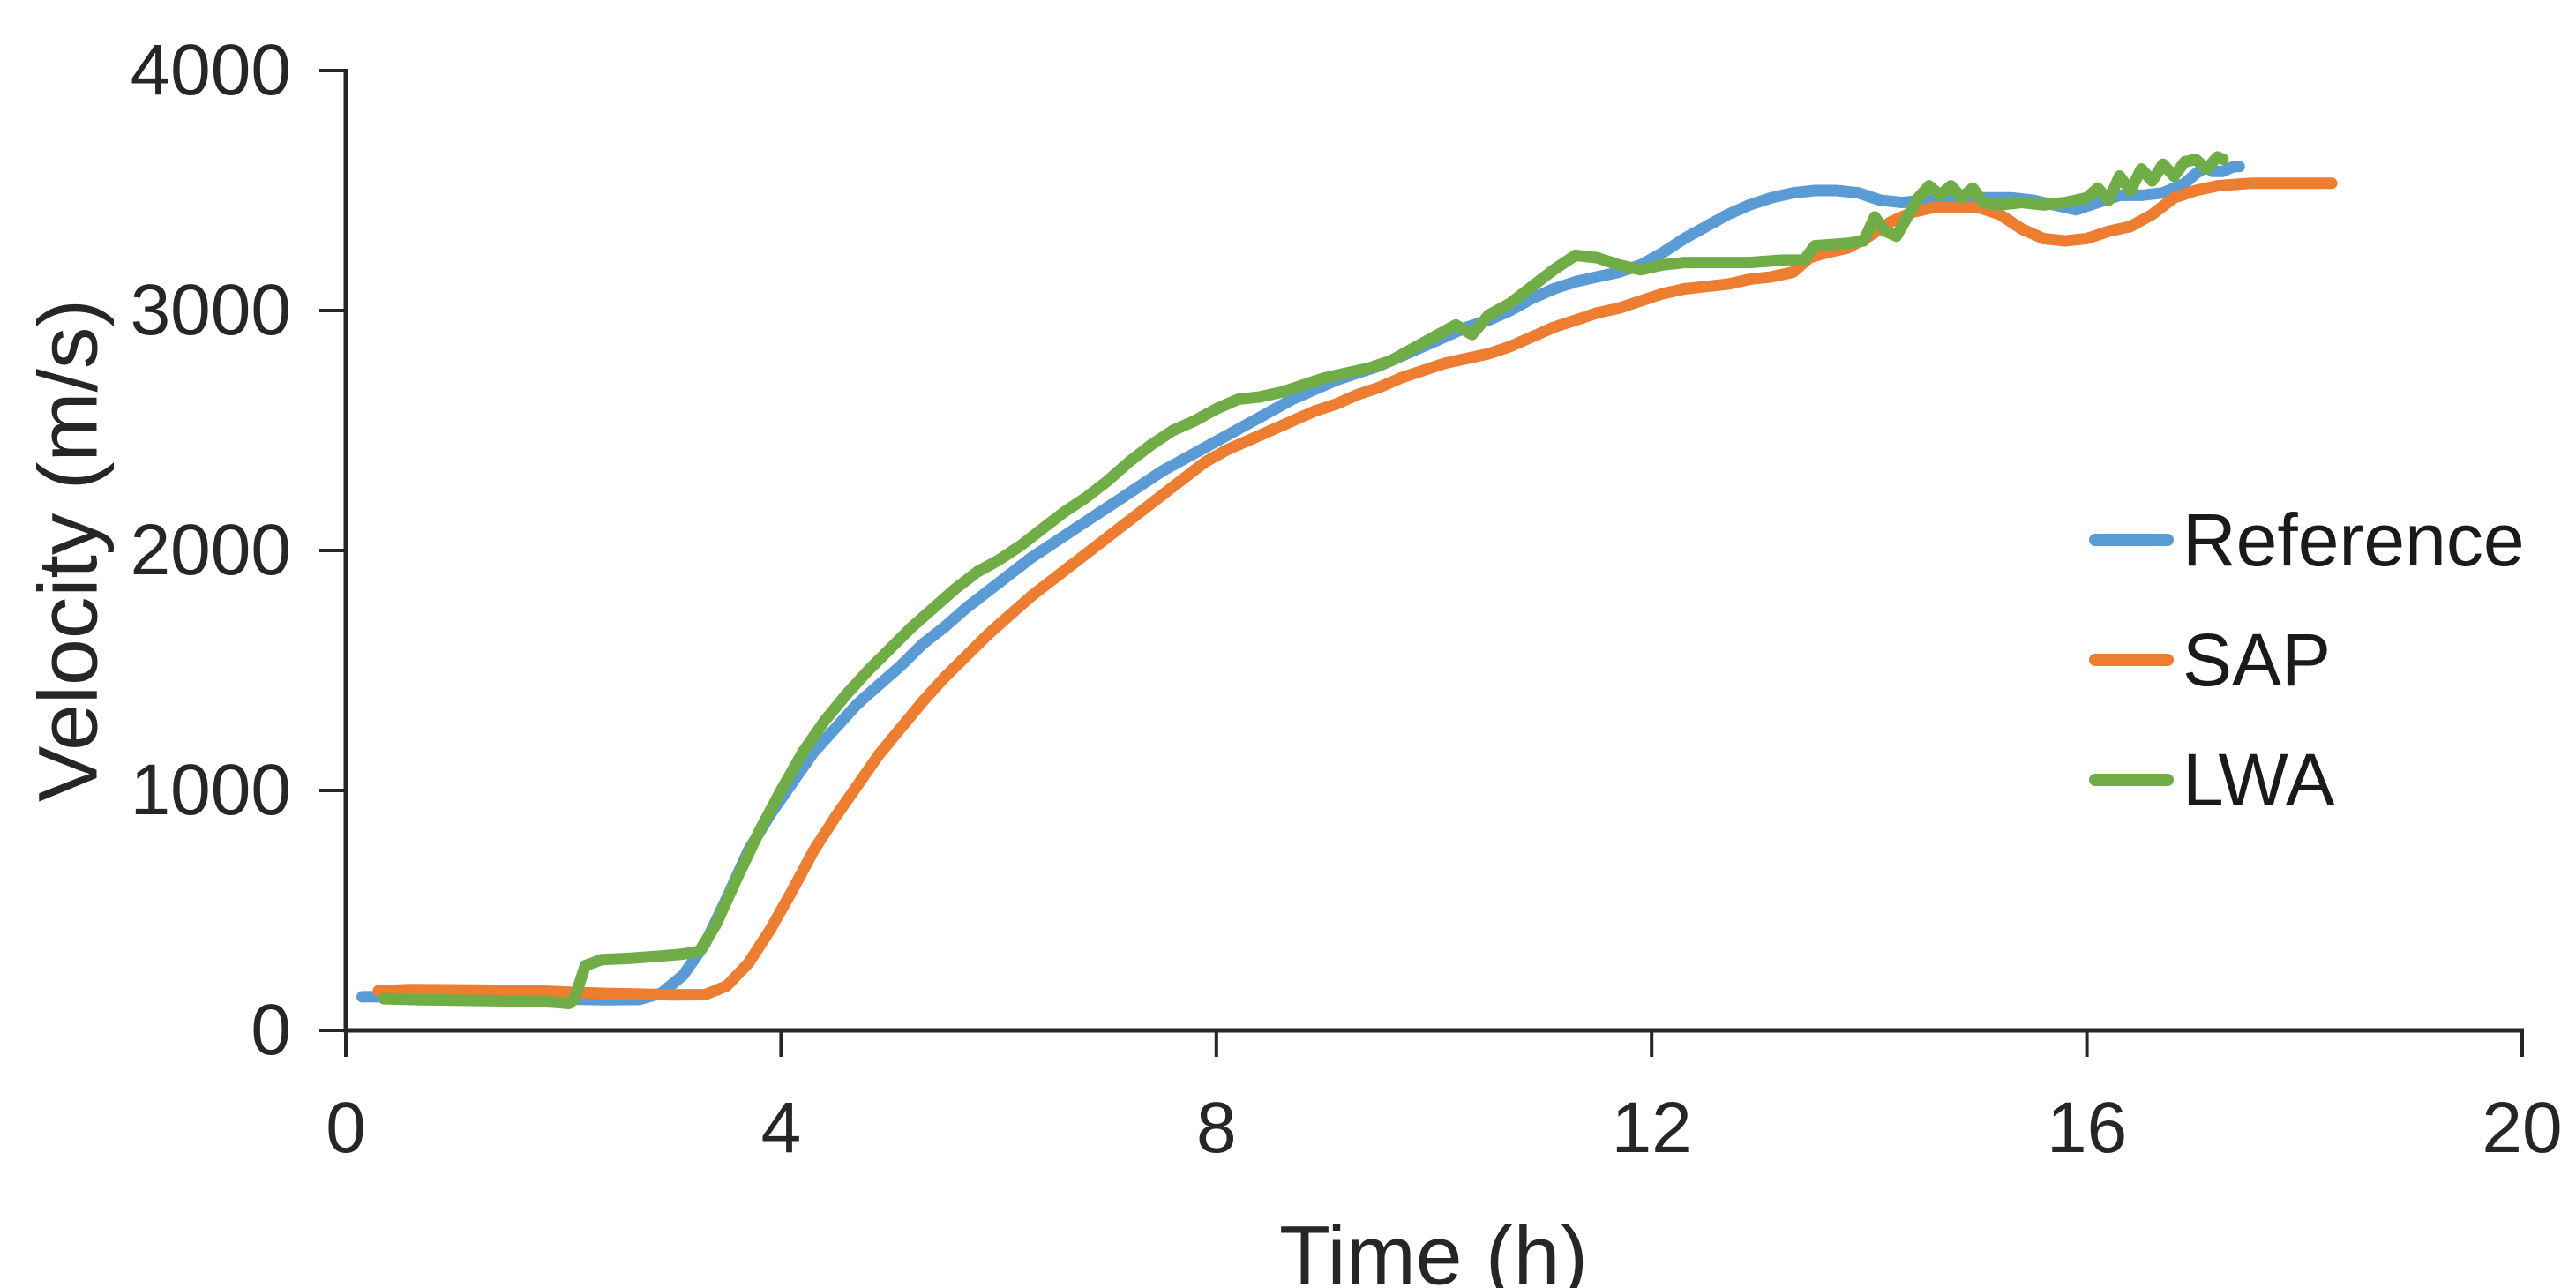  Describe the element at coordinates (2132, 660) in the screenshot. I see `sap-line-swatch` at that location.